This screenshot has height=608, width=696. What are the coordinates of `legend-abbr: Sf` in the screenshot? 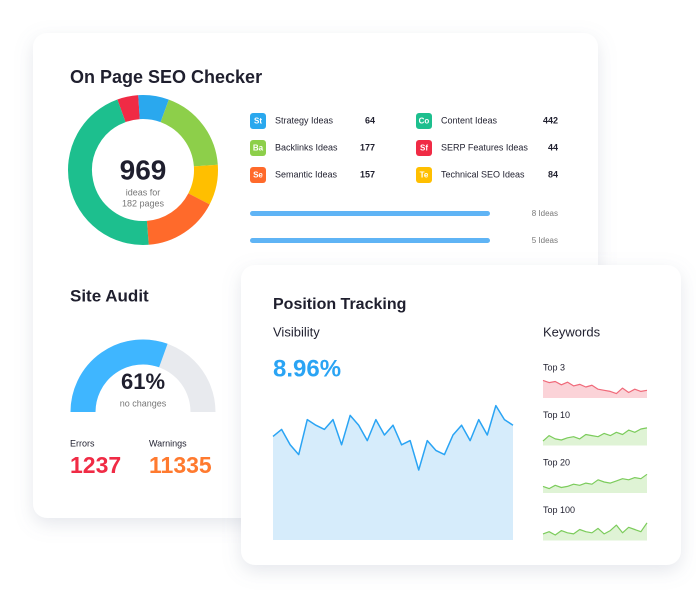 It's located at (424, 148).